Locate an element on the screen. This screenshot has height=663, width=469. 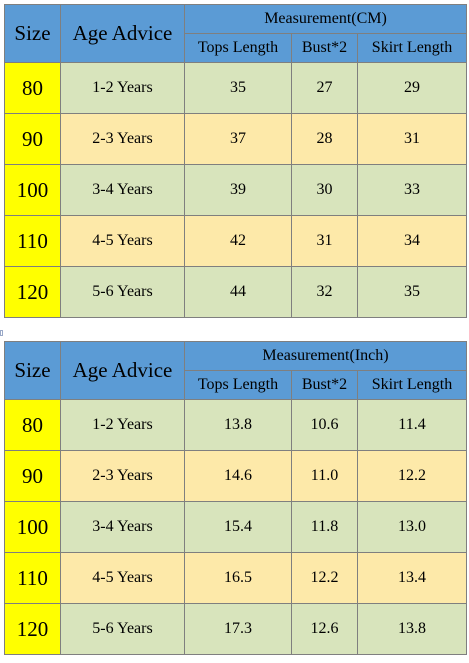
tops-length-cell: 37 is located at coordinates (238, 139).